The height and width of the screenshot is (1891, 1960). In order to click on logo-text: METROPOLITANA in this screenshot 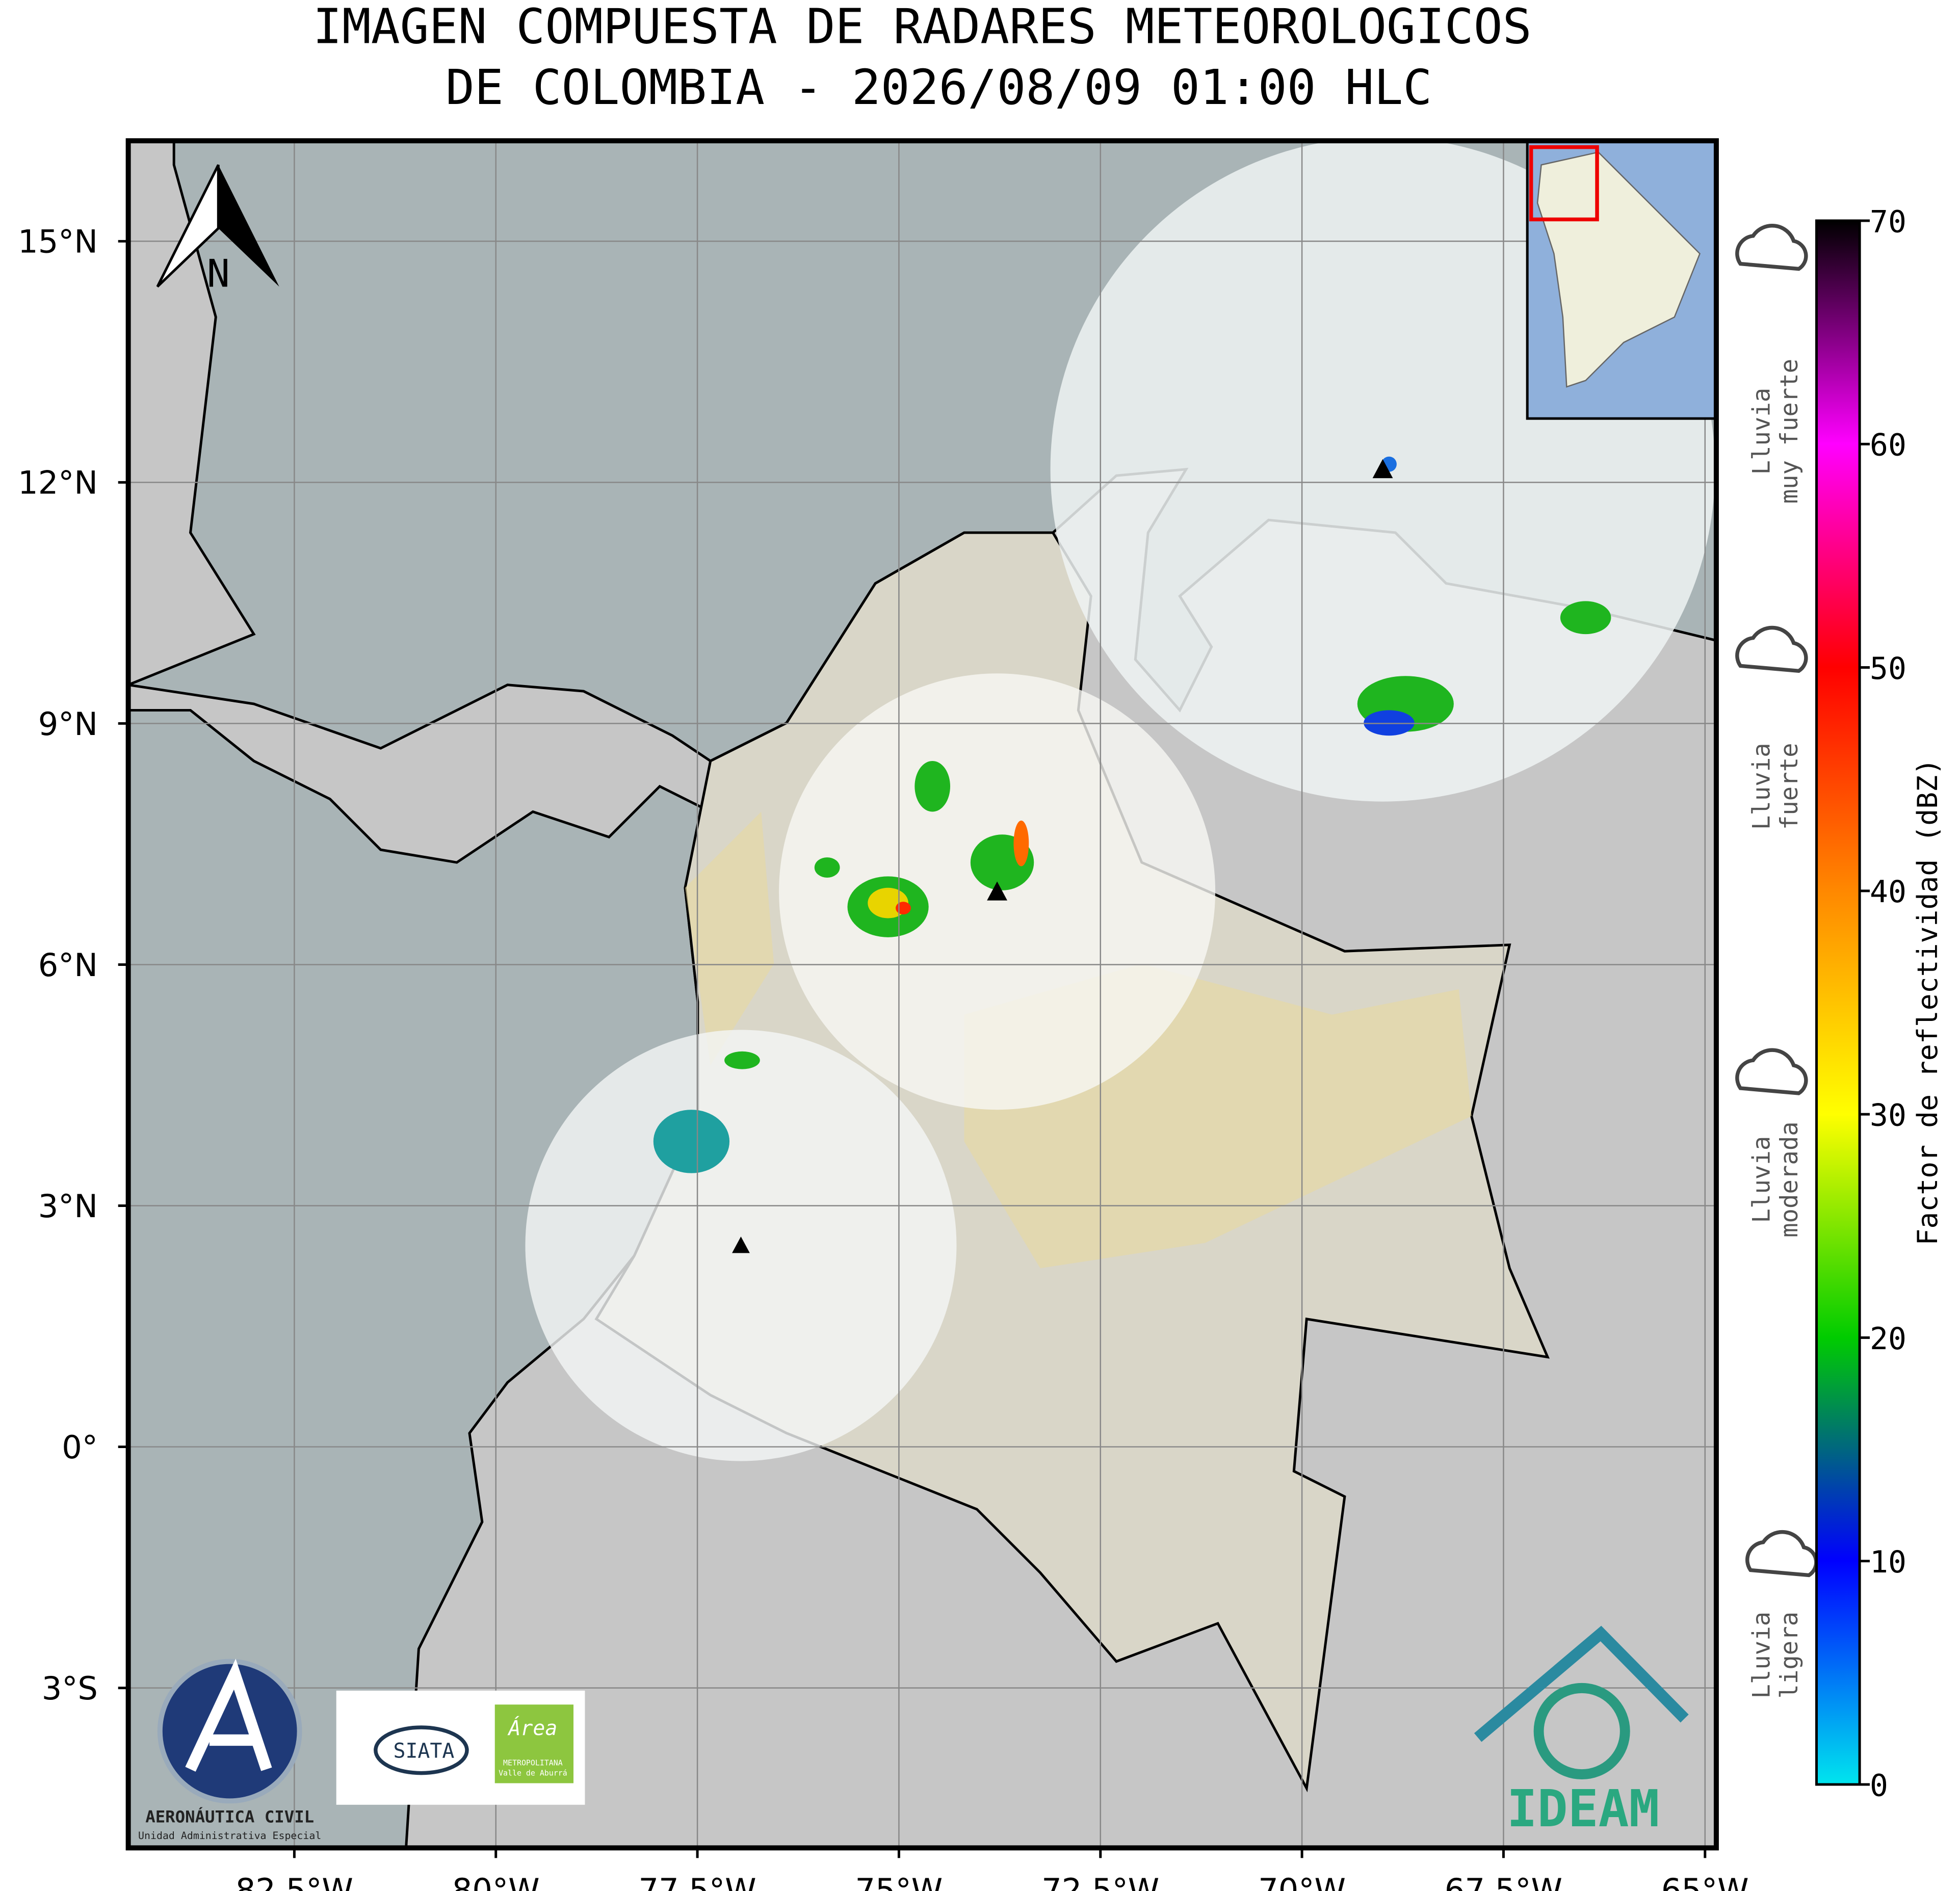, I will do `click(533, 1763)`.